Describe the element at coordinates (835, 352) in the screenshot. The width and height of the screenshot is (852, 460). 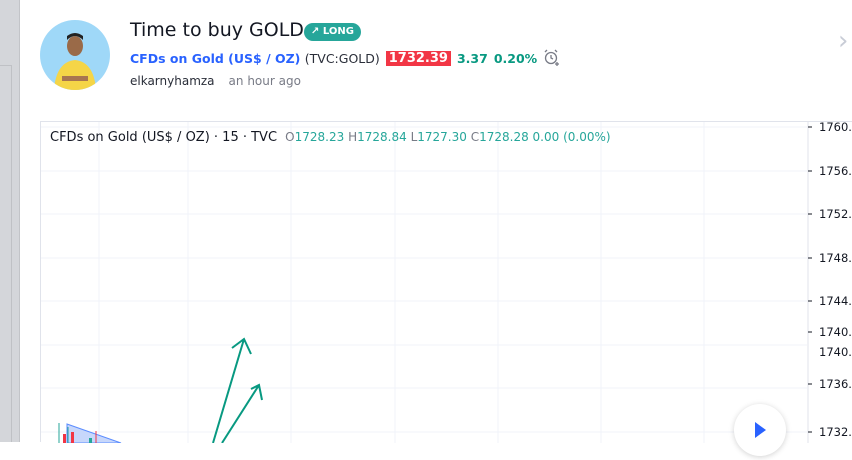
I see `price-label: 1740.0` at that location.